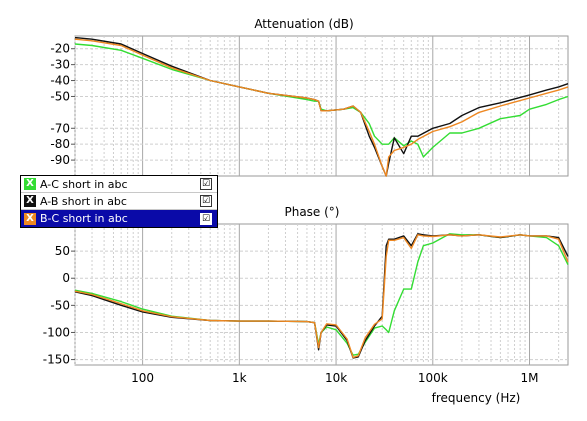  What do you see at coordinates (84, 218) in the screenshot?
I see `legend-label: B-C short in abc` at bounding box center [84, 218].